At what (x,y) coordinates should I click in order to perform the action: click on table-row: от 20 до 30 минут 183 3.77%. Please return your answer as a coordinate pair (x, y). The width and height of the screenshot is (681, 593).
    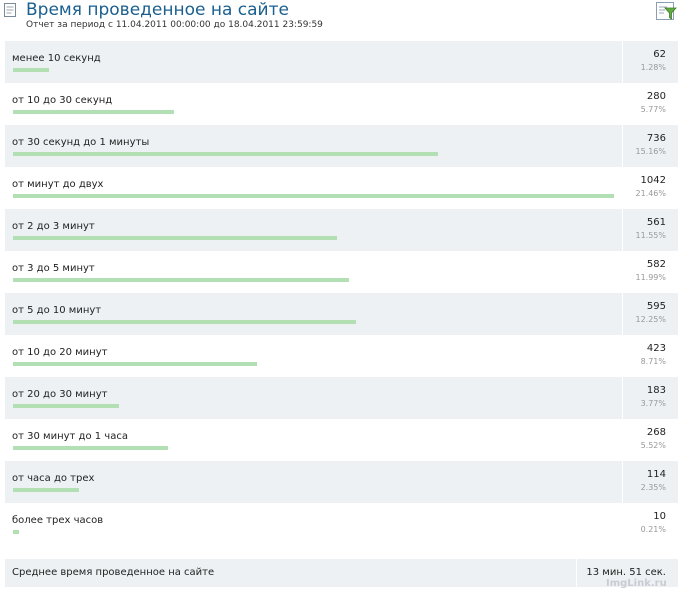
    Looking at the image, I should click on (341, 398).